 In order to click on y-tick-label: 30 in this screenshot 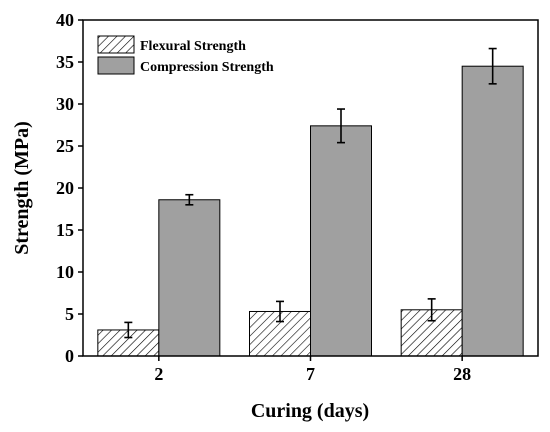, I will do `click(65, 104)`.